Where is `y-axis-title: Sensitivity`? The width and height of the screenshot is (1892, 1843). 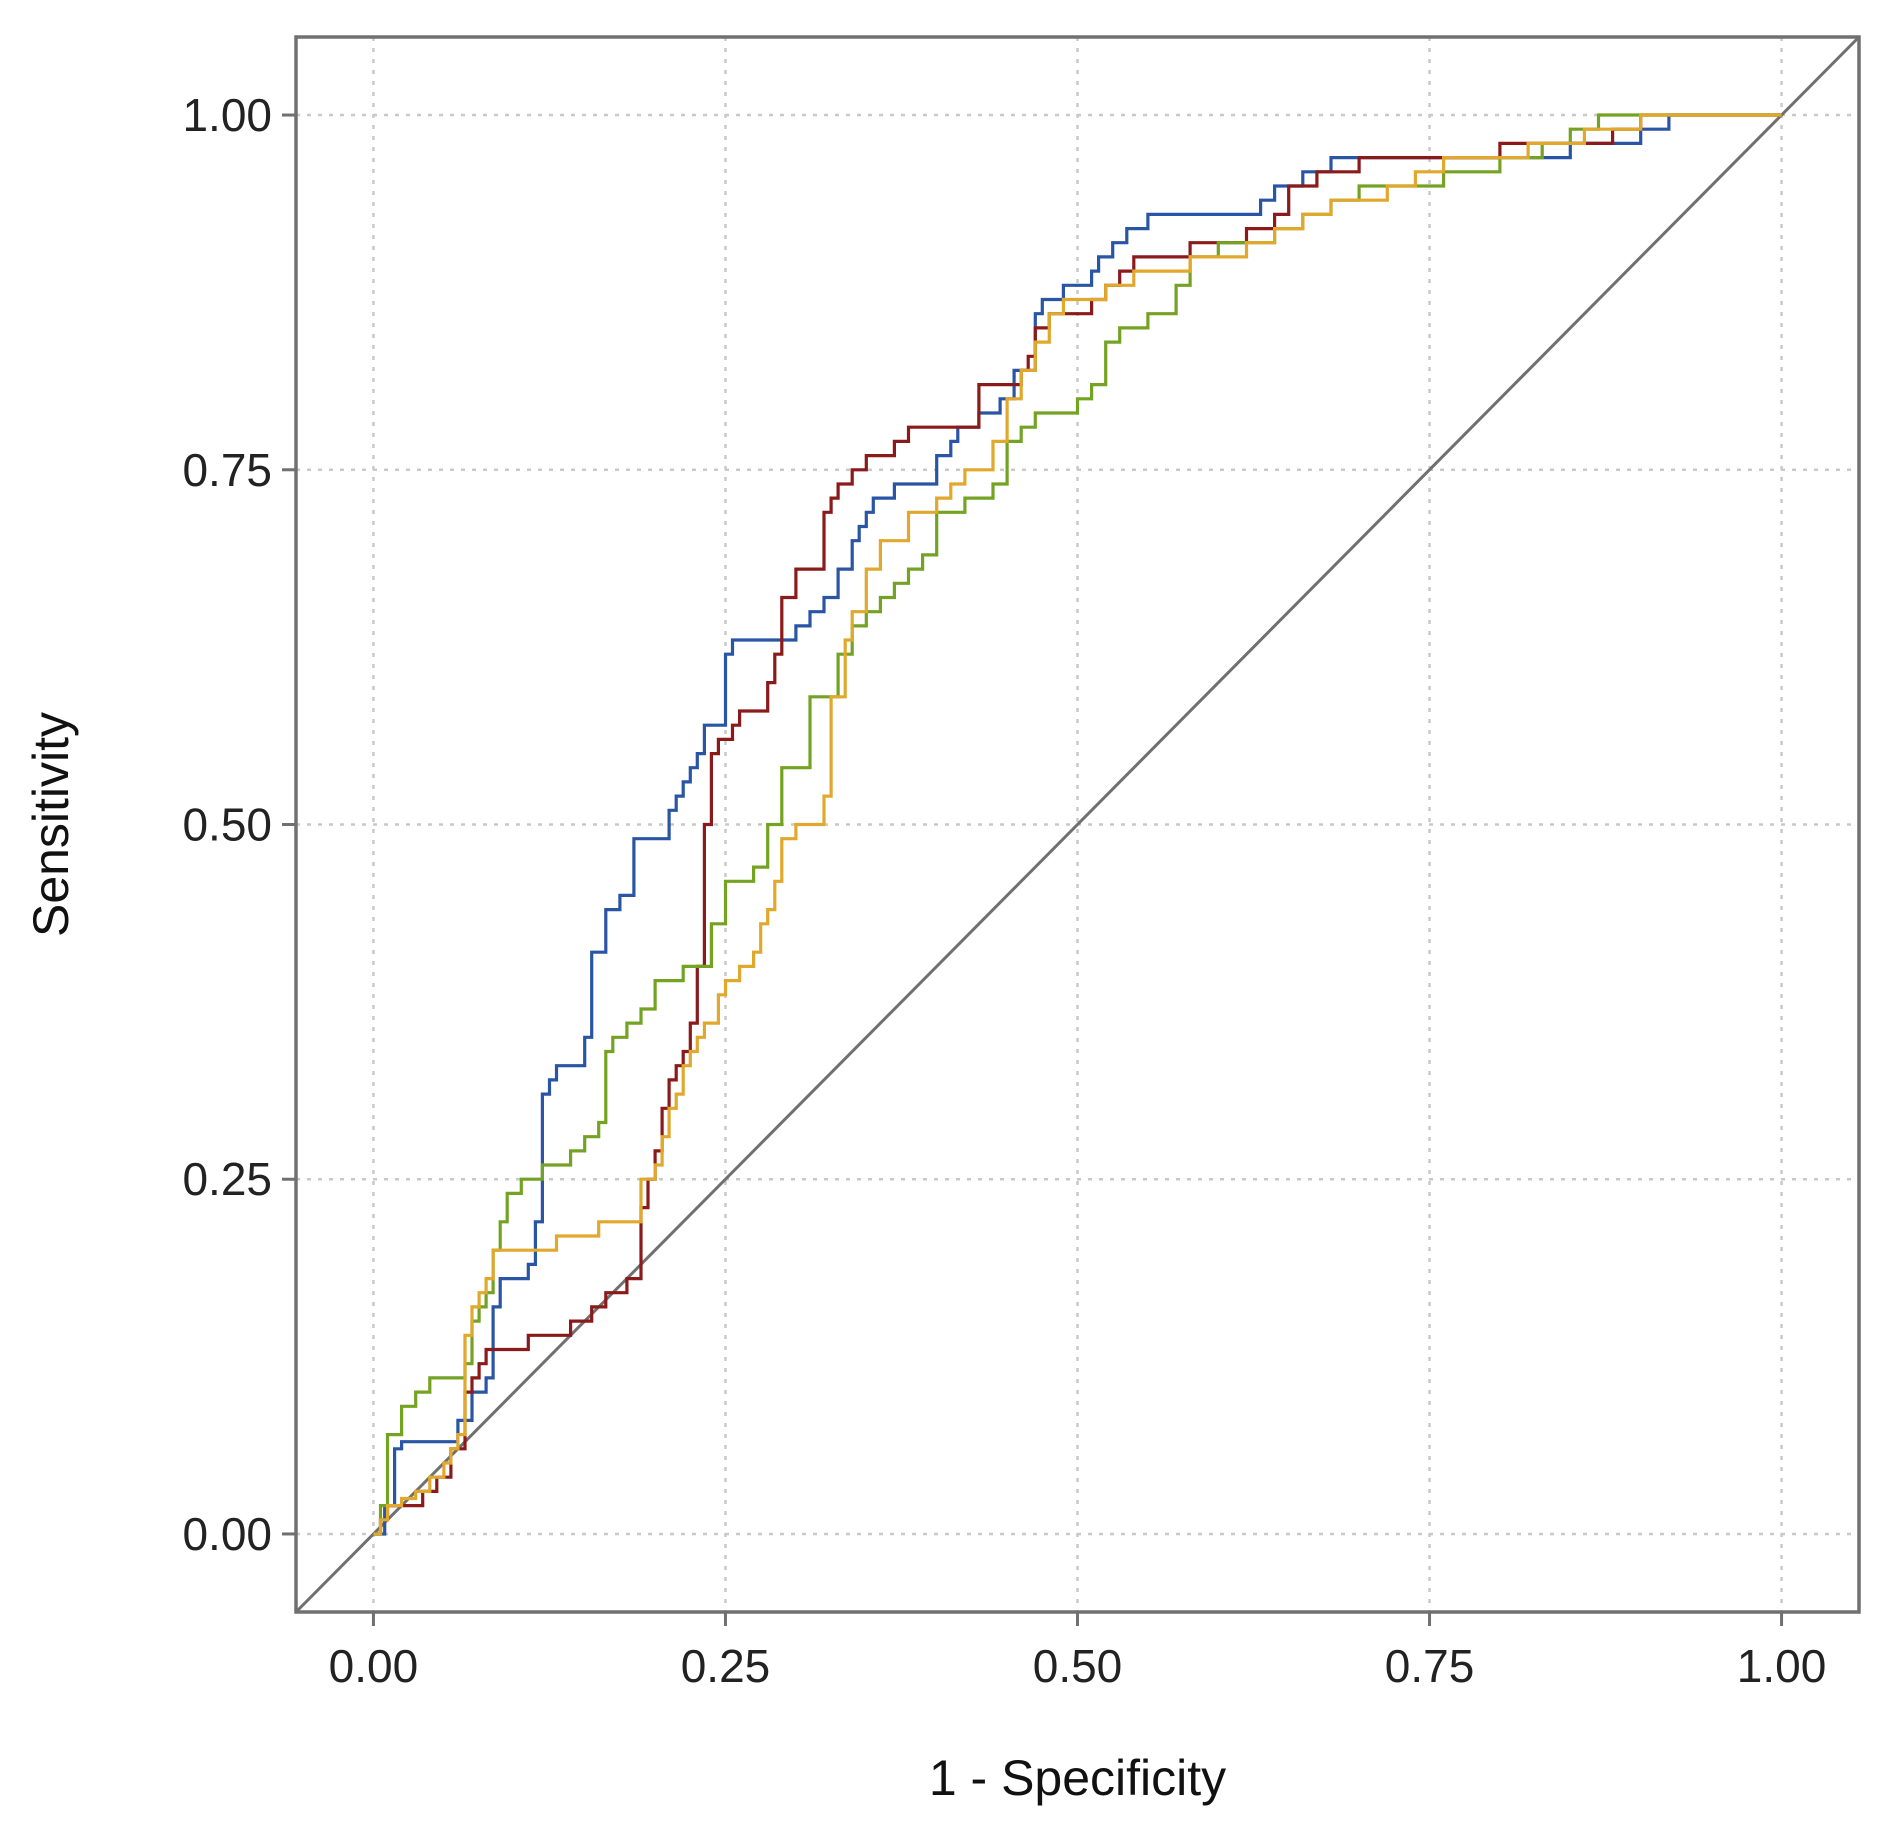 y-axis-title: Sensitivity is located at coordinates (51, 824).